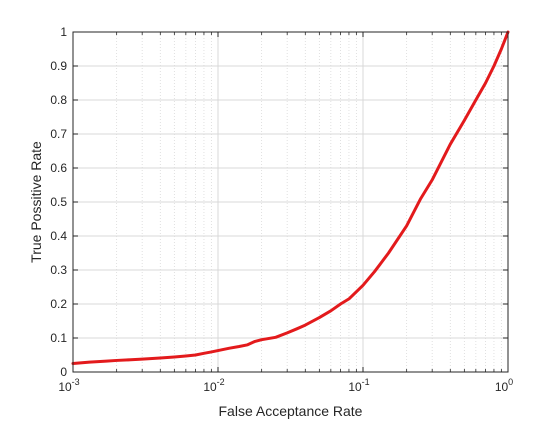  Describe the element at coordinates (358, 385) in the screenshot. I see `x-tick-label: 10⁻¹` at that location.